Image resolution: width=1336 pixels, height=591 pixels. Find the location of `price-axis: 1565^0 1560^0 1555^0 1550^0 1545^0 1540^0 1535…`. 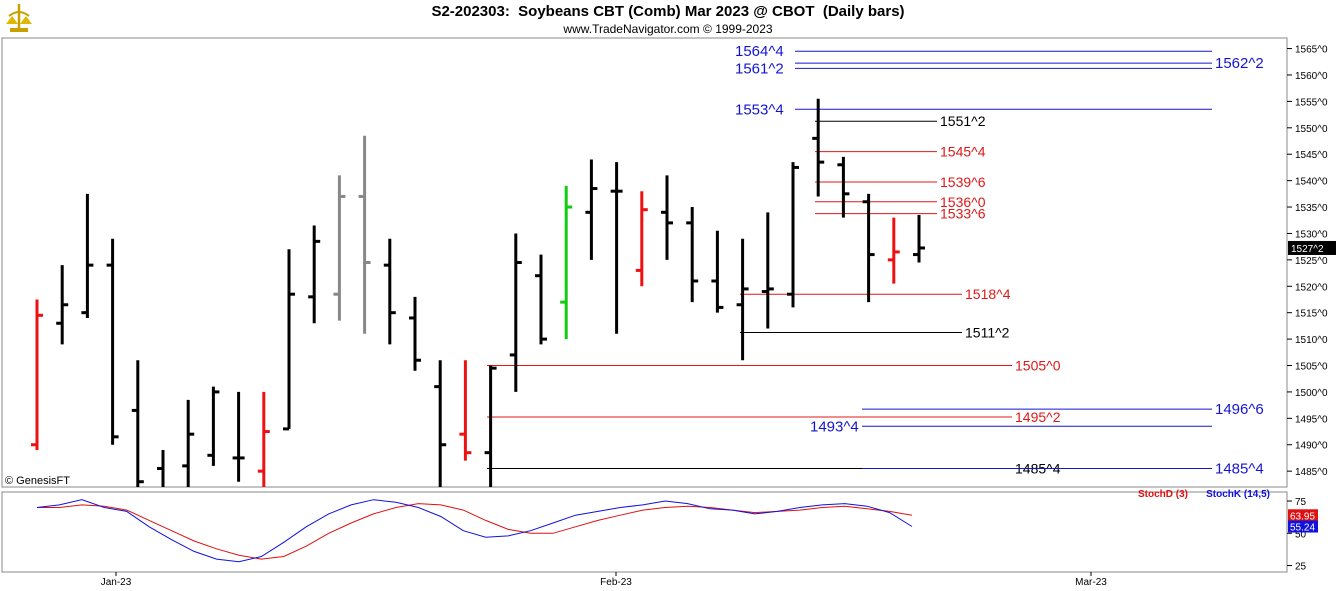

price-axis: 1565^0 1560^0 1555^0 1550^0 1545^0 1540^0 1535… is located at coordinates (1311, 261).